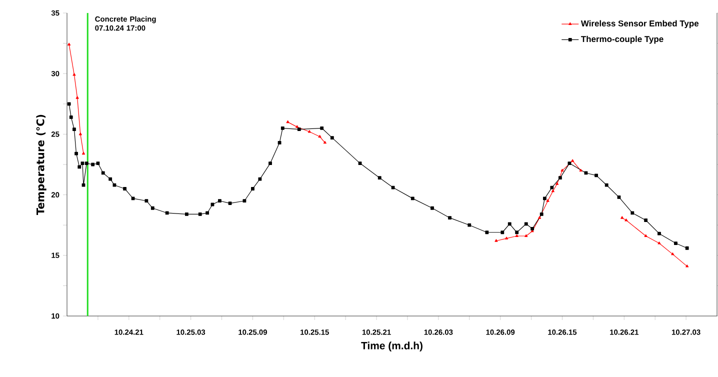  What do you see at coordinates (391, 347) in the screenshot?
I see `x-axis-title: Time (m.d.h)` at bounding box center [391, 347].